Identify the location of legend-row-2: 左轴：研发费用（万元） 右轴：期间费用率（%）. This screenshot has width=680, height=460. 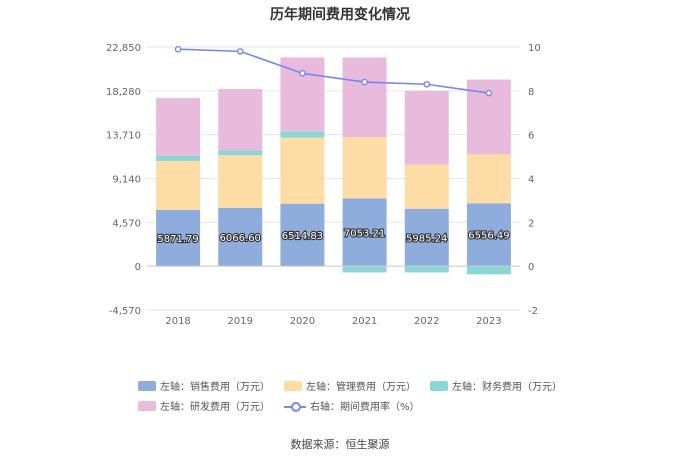
(286, 405).